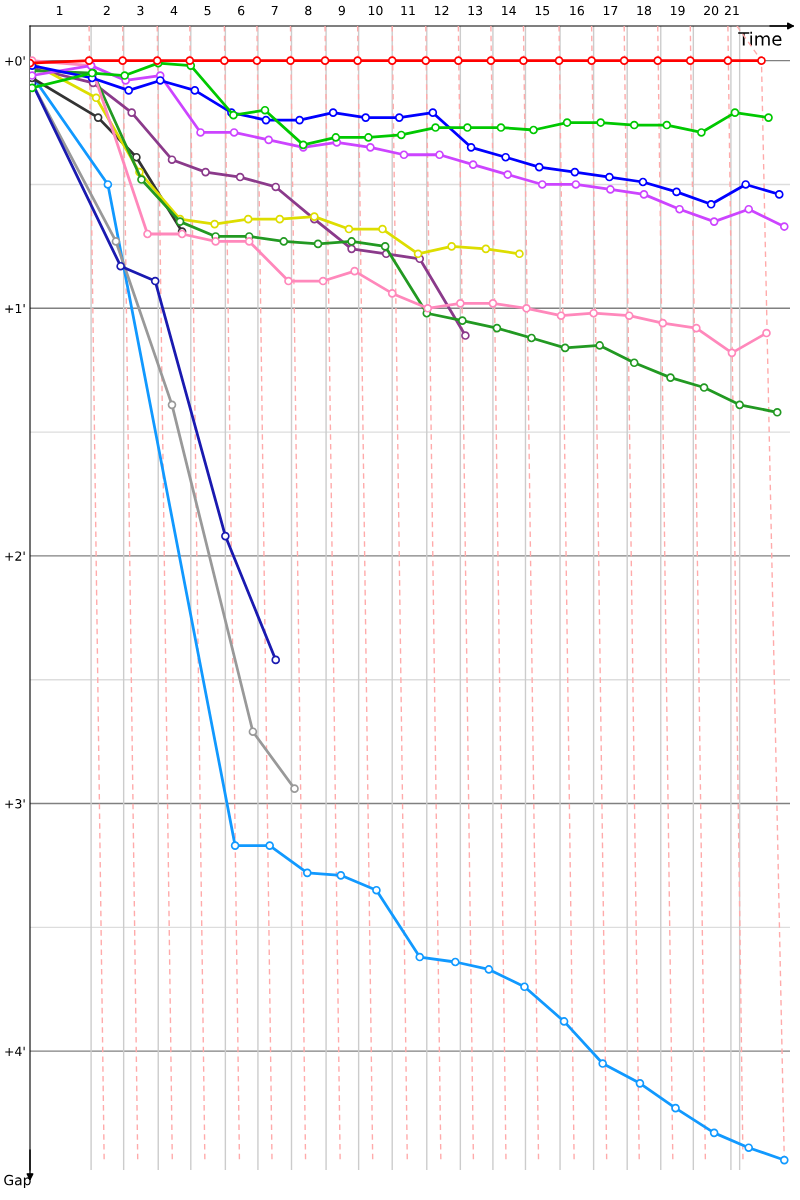  I want to click on x-tick-label: 21, so click(731, 10).